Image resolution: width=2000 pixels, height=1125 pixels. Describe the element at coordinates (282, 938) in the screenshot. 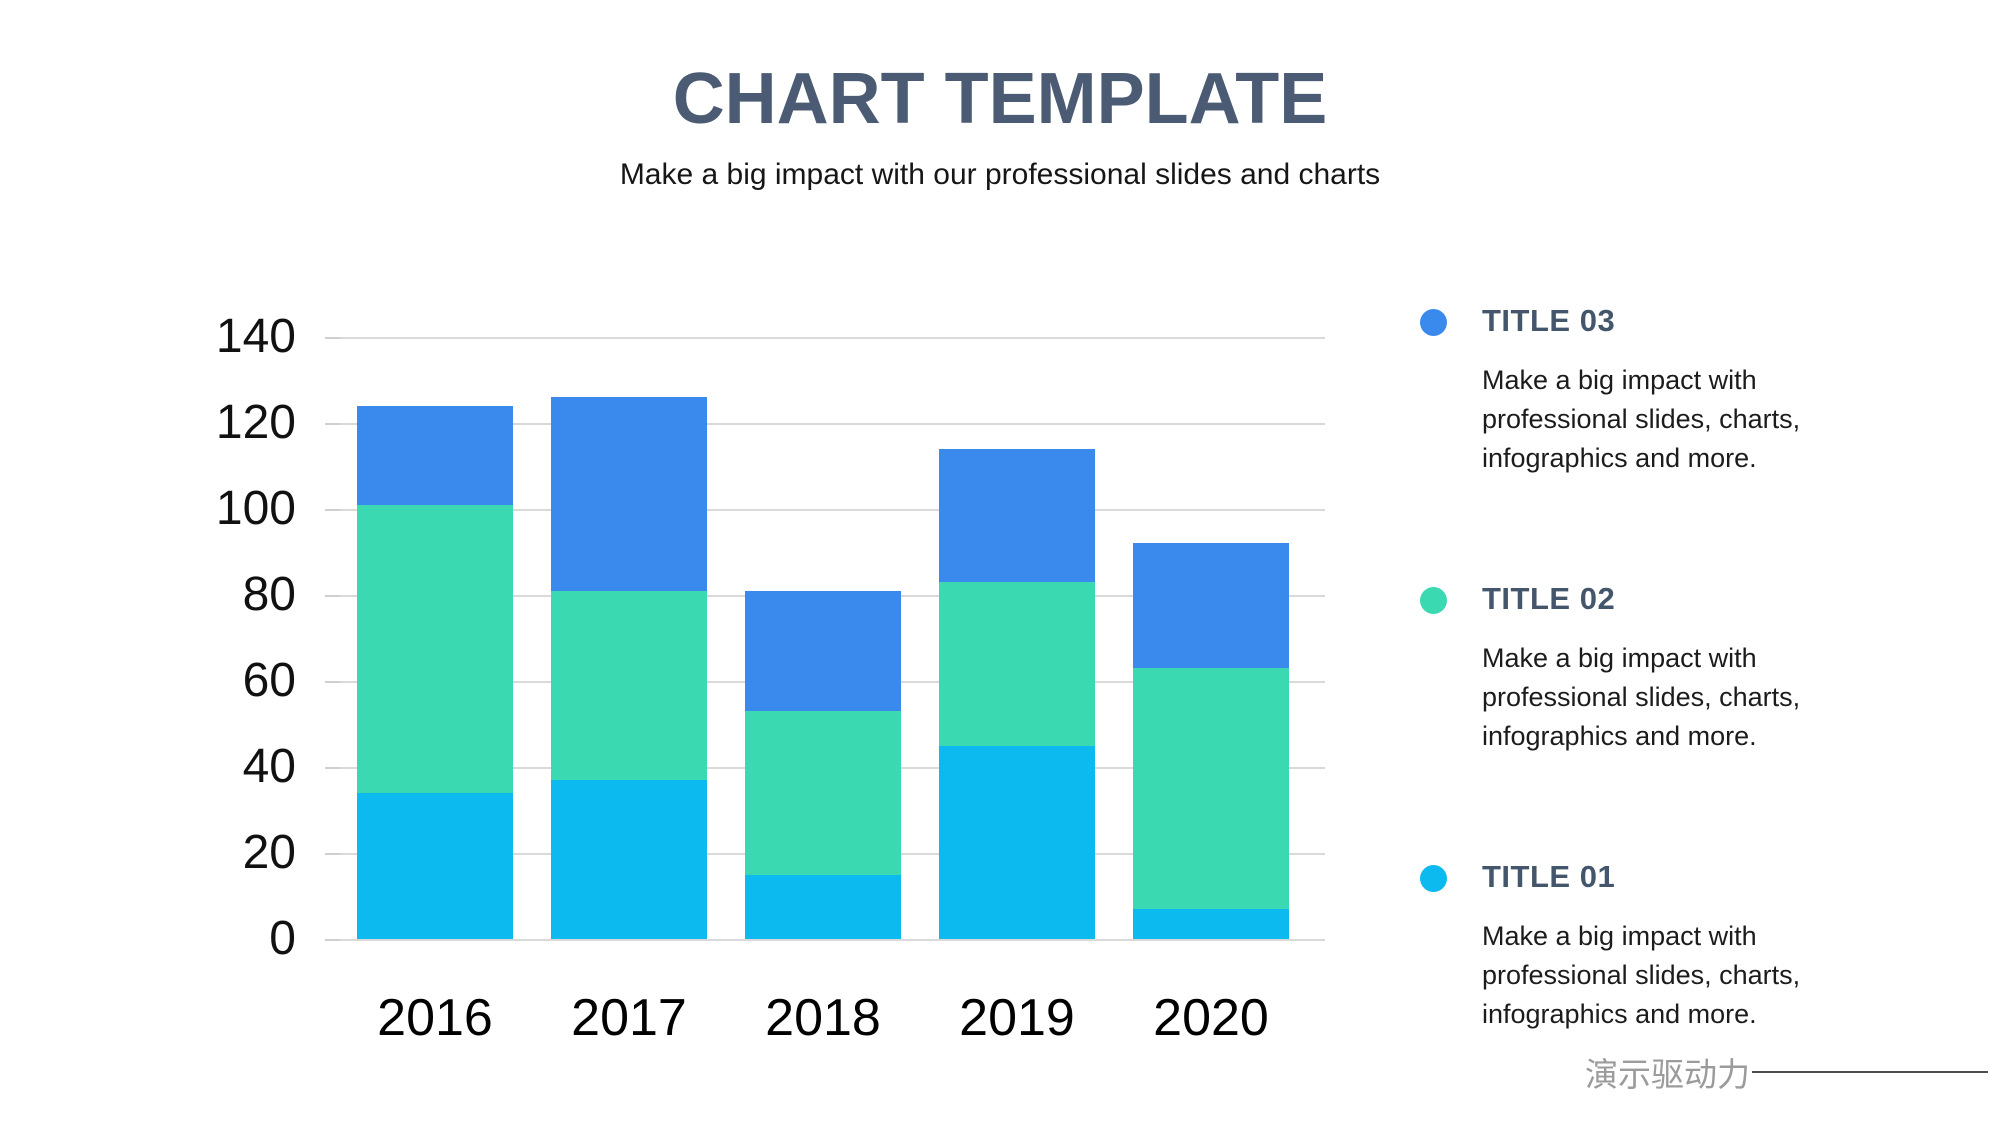

I see `y-axis-tick-label: 0` at that location.